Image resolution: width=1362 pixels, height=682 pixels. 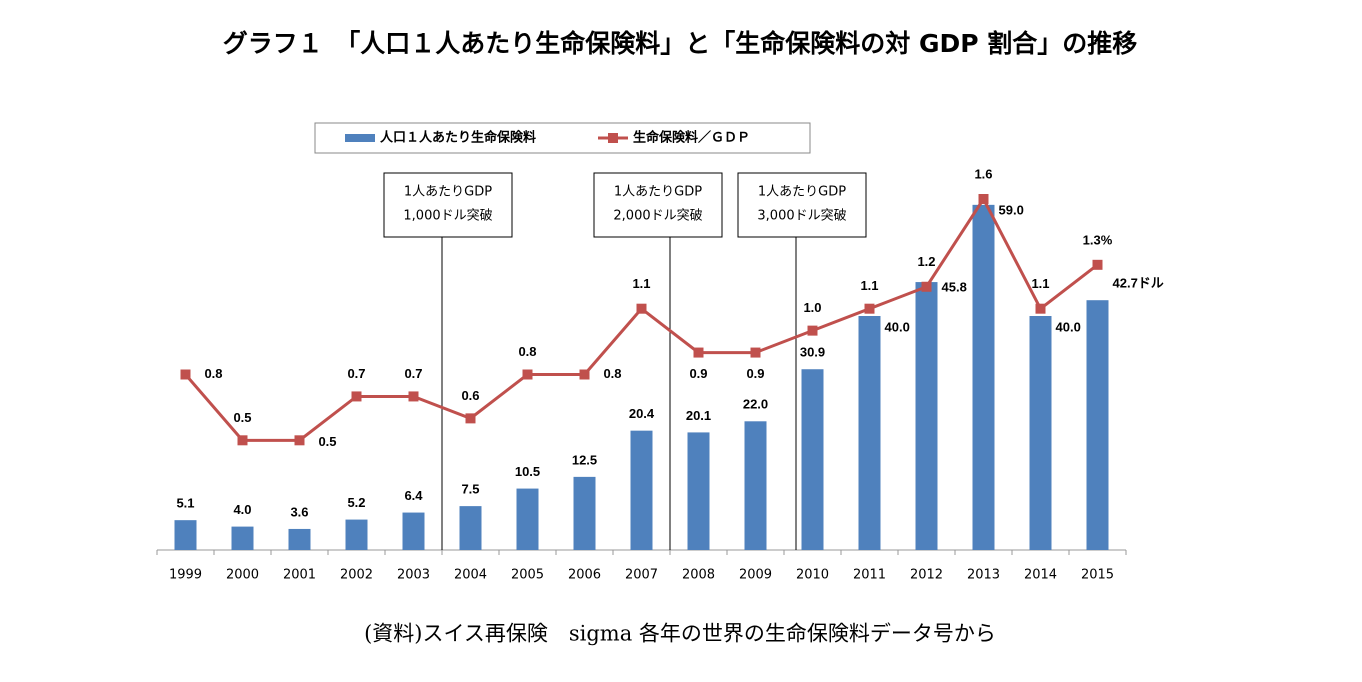 I want to click on bar-value-label: 5.2, so click(x=356, y=502).